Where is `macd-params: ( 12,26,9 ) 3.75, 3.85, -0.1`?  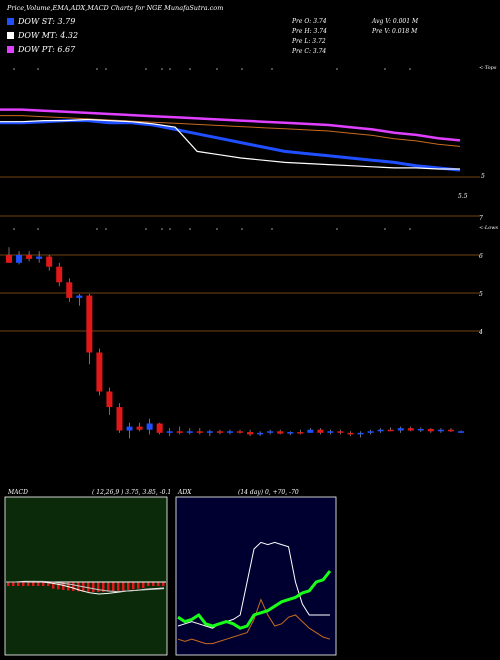 macd-params: ( 12,26,9 ) 3.75, 3.85, -0.1 is located at coordinates (132, 492).